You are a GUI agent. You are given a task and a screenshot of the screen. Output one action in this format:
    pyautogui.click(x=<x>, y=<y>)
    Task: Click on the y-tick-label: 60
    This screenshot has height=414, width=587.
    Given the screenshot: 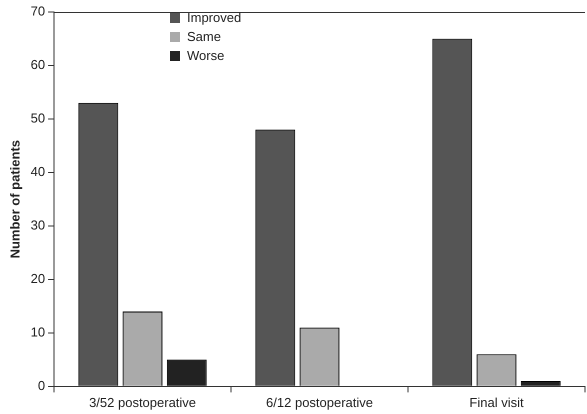 What is the action you would take?
    pyautogui.click(x=38, y=64)
    